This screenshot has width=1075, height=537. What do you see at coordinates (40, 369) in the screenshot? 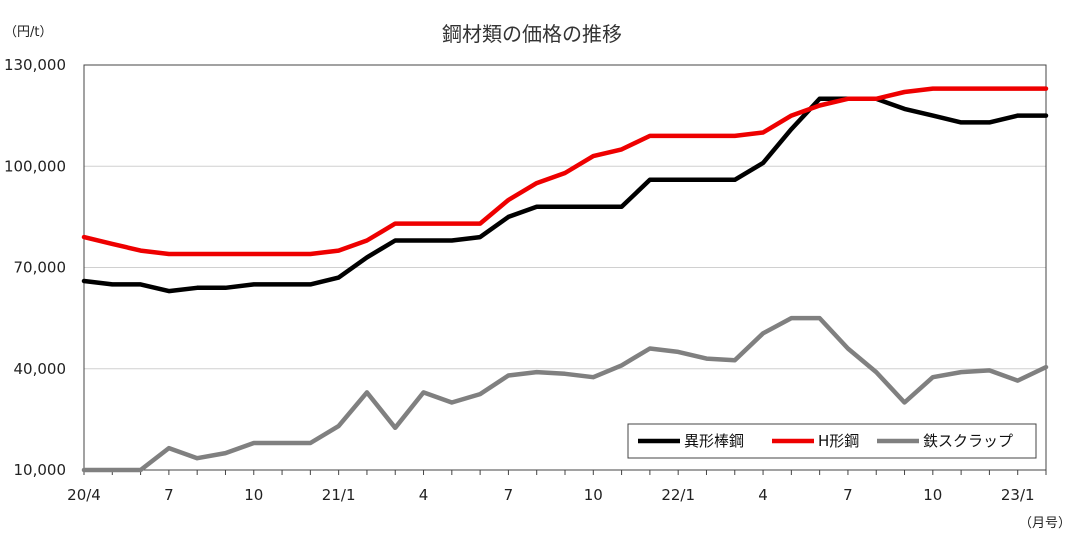
I see `y-tick-label: 40,000` at bounding box center [40, 369].